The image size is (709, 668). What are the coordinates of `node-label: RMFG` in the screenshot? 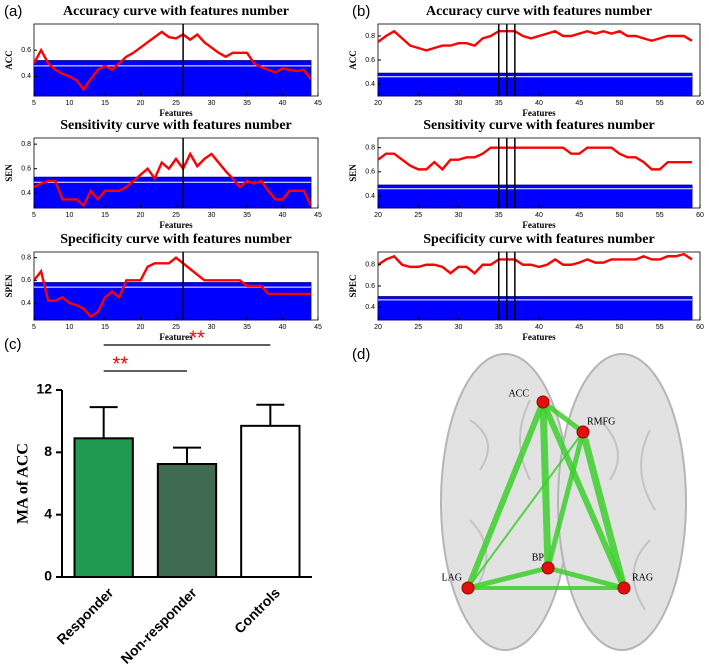 It's located at (601, 421).